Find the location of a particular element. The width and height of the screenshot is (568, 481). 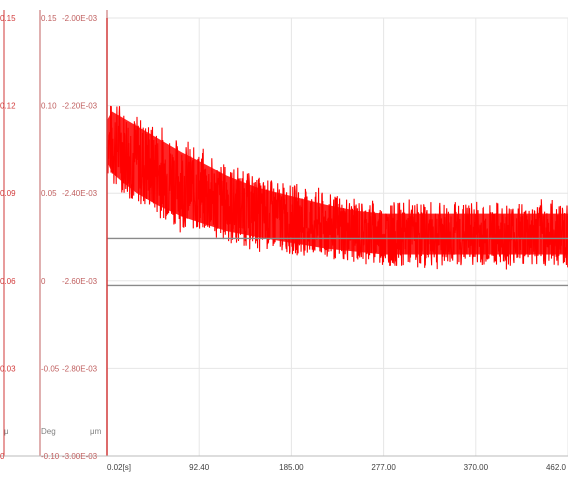

y-tick-label: -2.20E-03 is located at coordinates (80, 106).